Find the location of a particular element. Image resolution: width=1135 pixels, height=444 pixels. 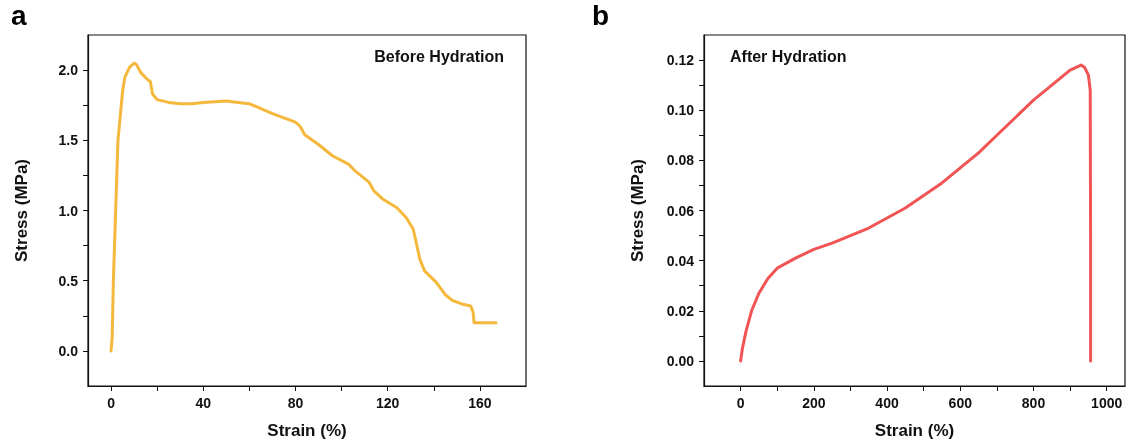

y-tick-label: 0.06 is located at coordinates (680, 210).